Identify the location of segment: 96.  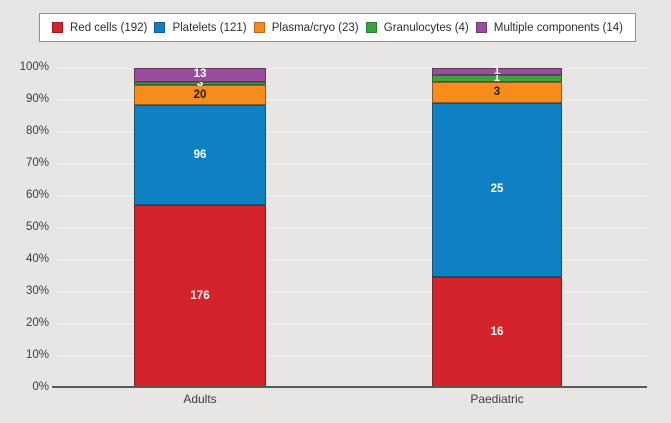
(200, 155).